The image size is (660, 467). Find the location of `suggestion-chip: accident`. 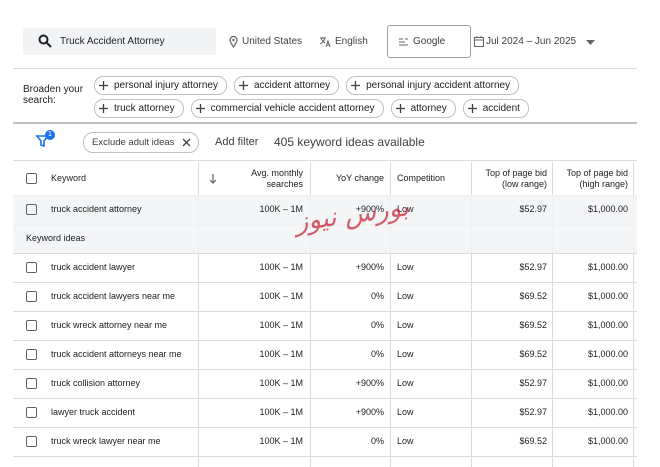

suggestion-chip: accident is located at coordinates (495, 108).